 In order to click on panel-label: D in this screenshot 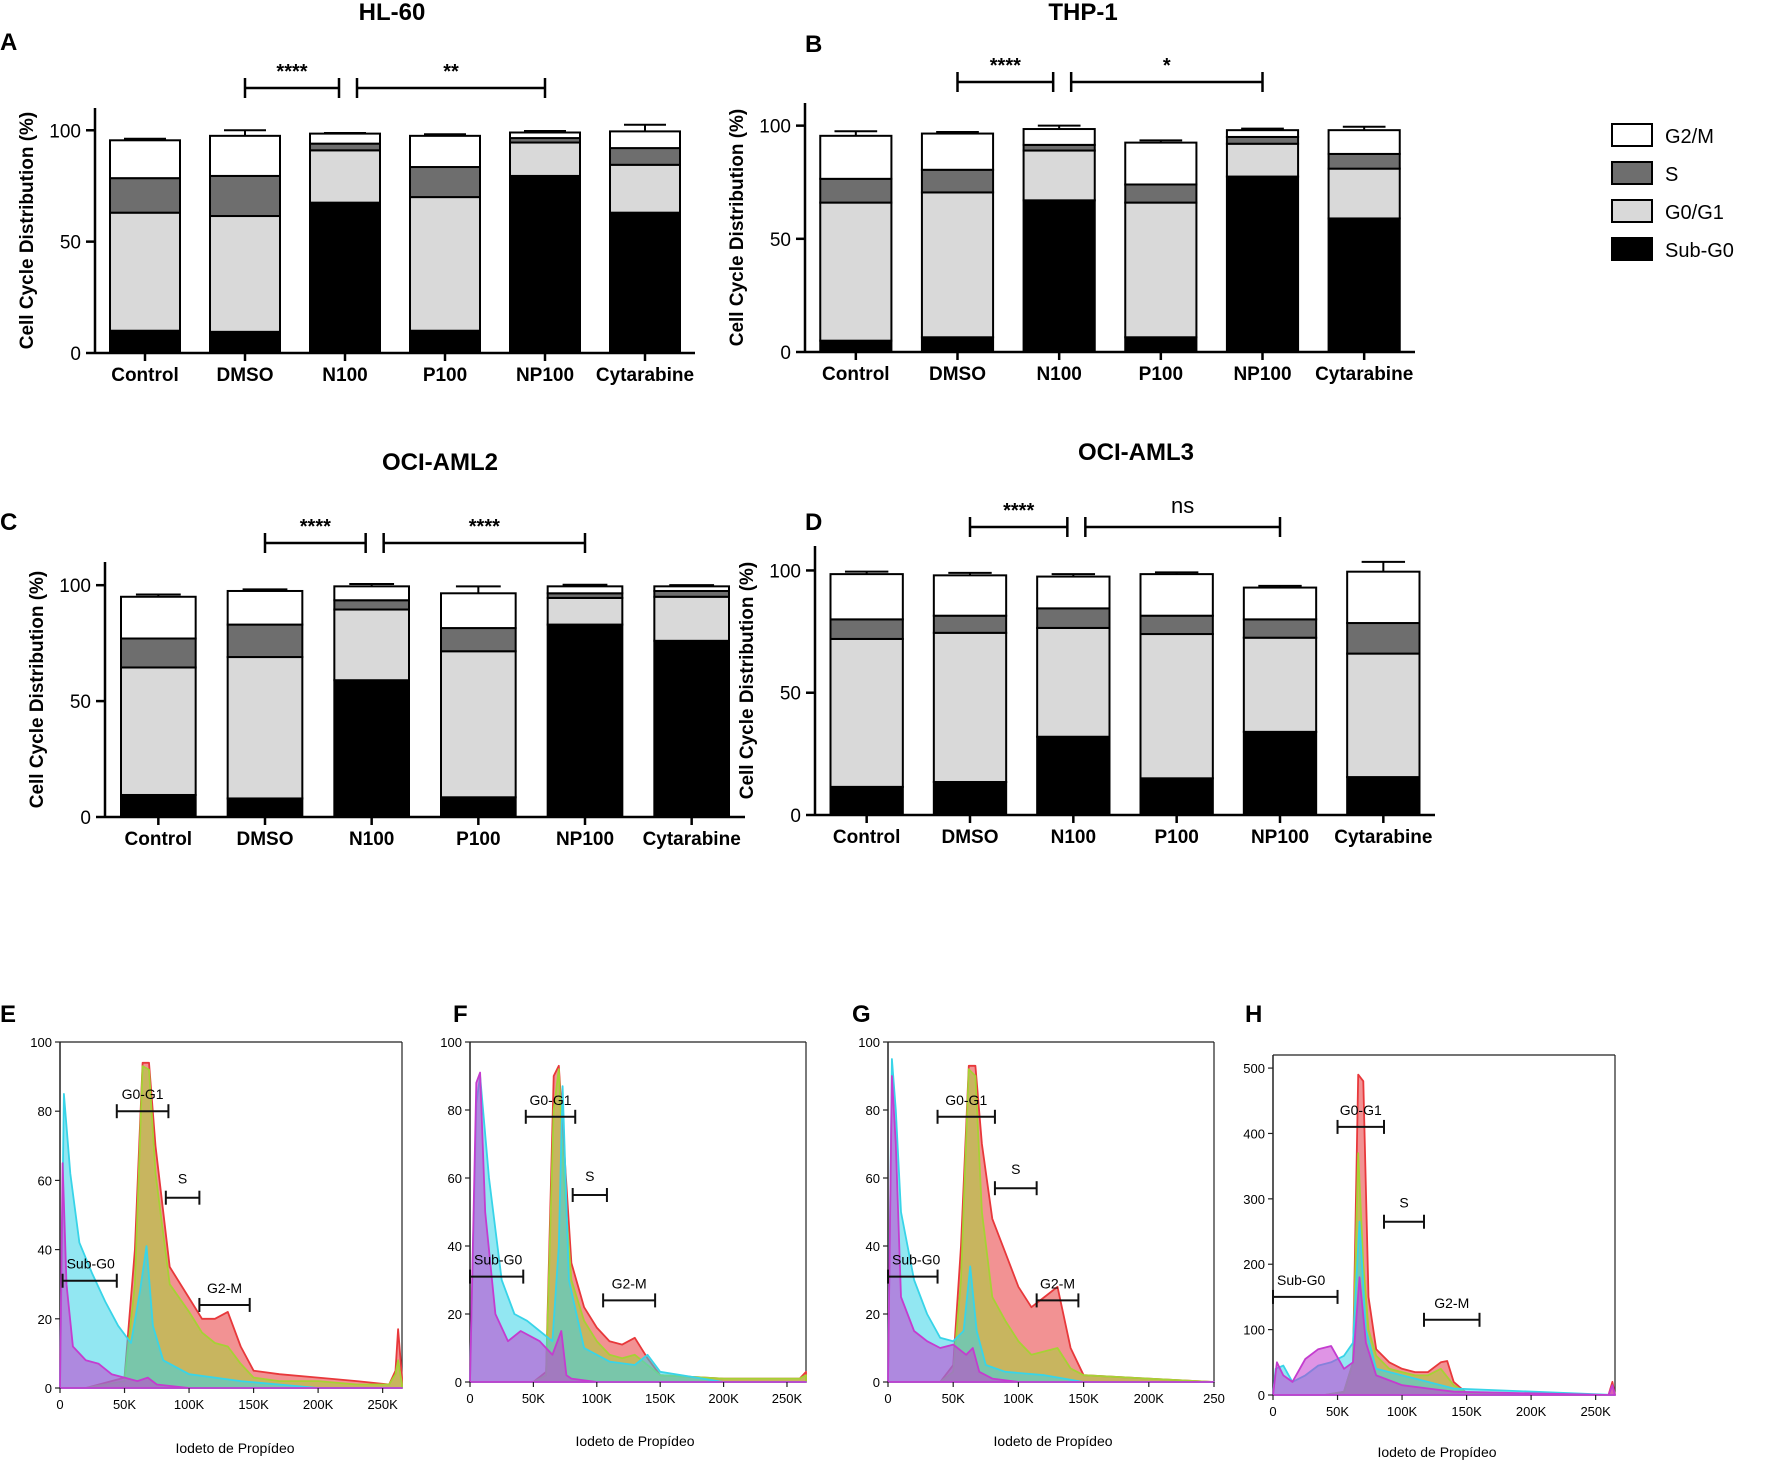, I will do `click(813, 522)`.